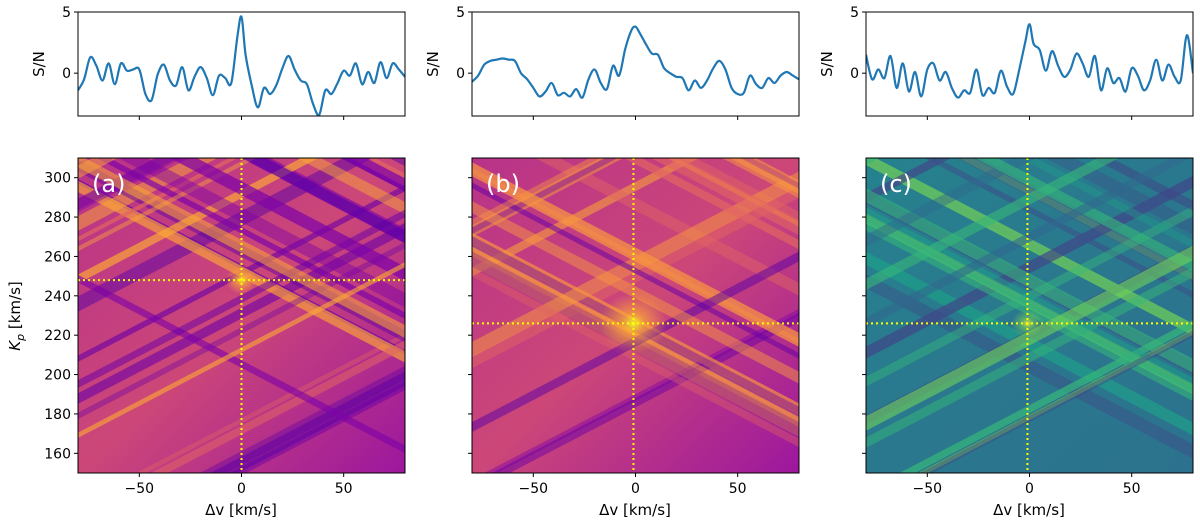  I want to click on line-layer-c, so click(1029, 61).